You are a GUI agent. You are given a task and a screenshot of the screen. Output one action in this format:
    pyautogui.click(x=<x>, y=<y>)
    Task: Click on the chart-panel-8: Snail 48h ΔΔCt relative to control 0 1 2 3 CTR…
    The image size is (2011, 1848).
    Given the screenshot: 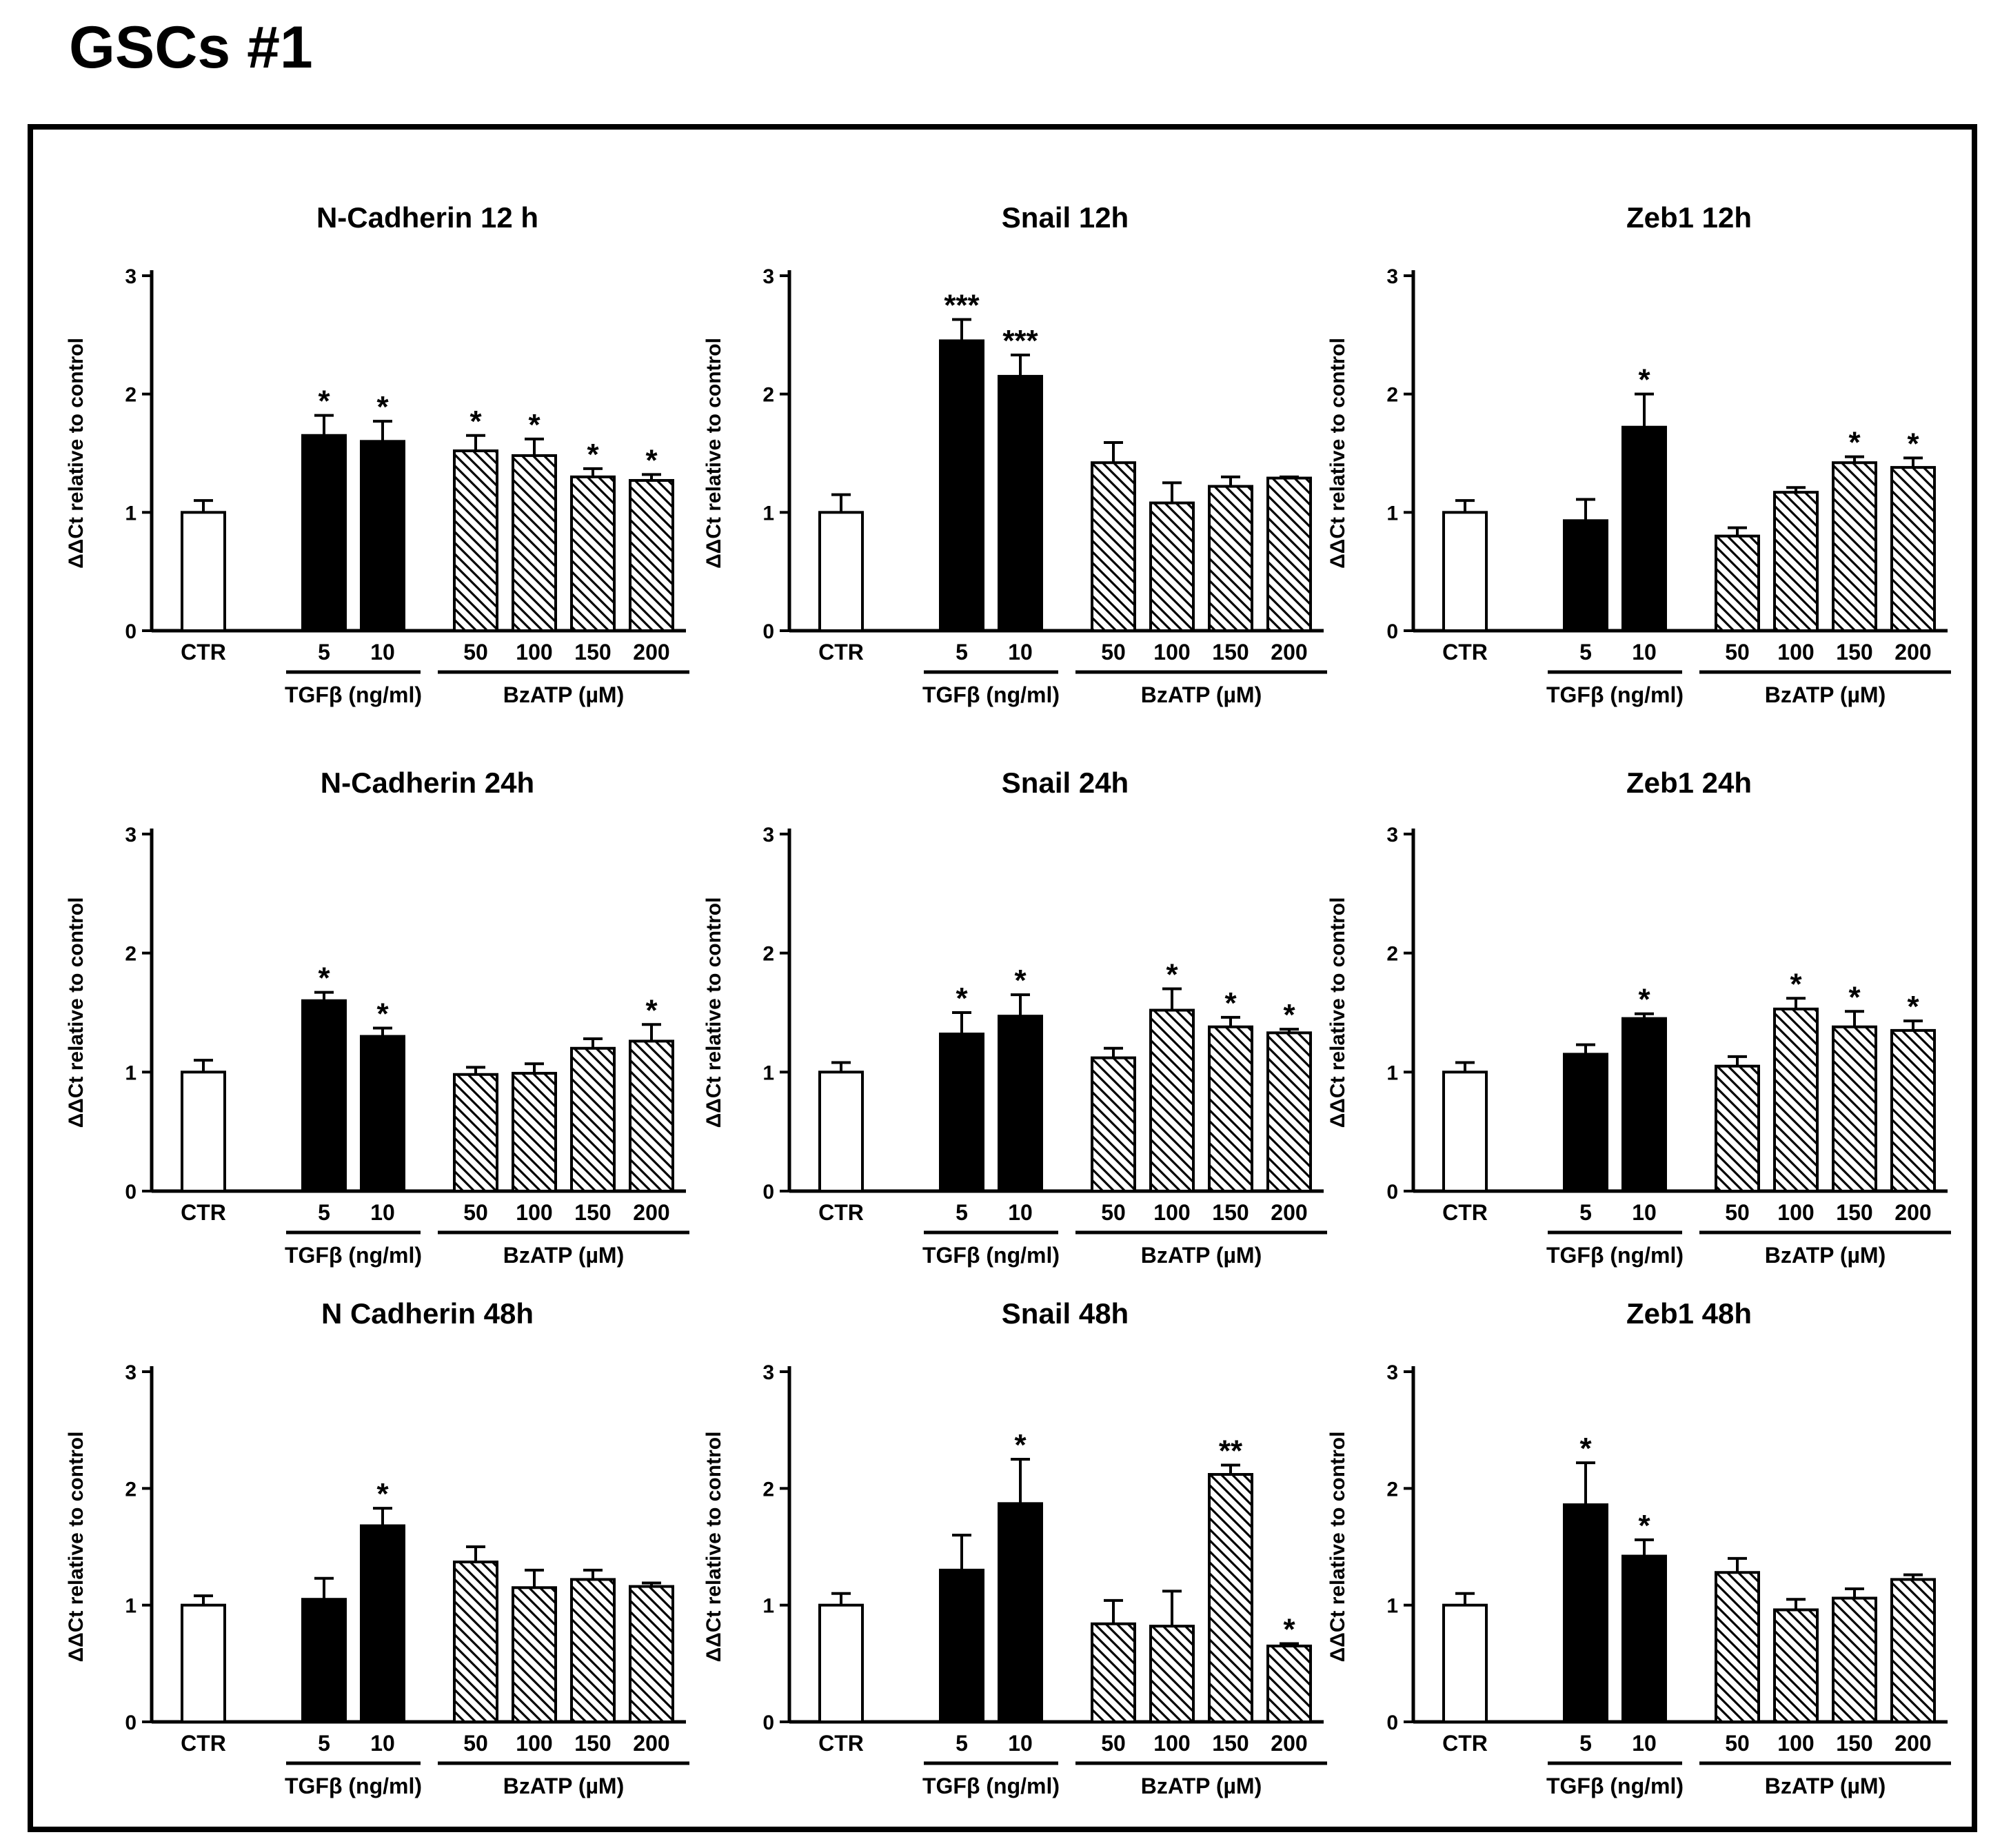 What is the action you would take?
    pyautogui.click(x=1015, y=1547)
    